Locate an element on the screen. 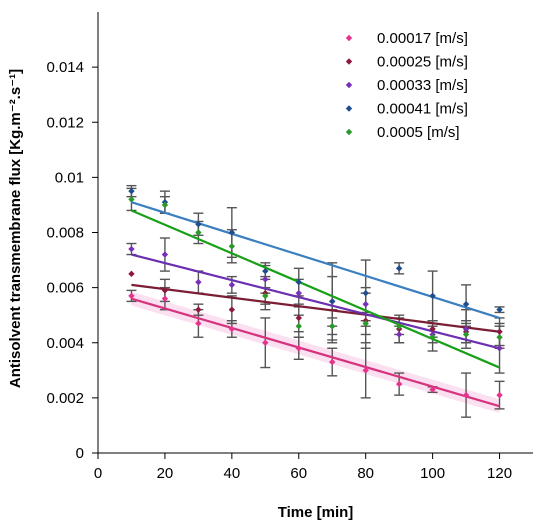 This screenshot has width=550, height=532. y-tick-label: 0 is located at coordinates (80, 453).